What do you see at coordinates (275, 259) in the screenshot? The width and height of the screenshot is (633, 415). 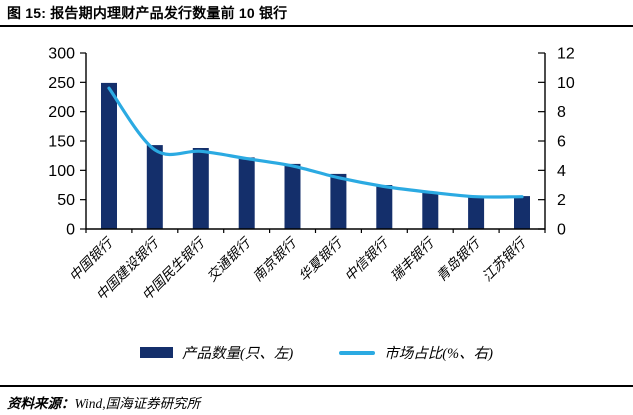 I see `x-axis-label-5: 南京银行` at bounding box center [275, 259].